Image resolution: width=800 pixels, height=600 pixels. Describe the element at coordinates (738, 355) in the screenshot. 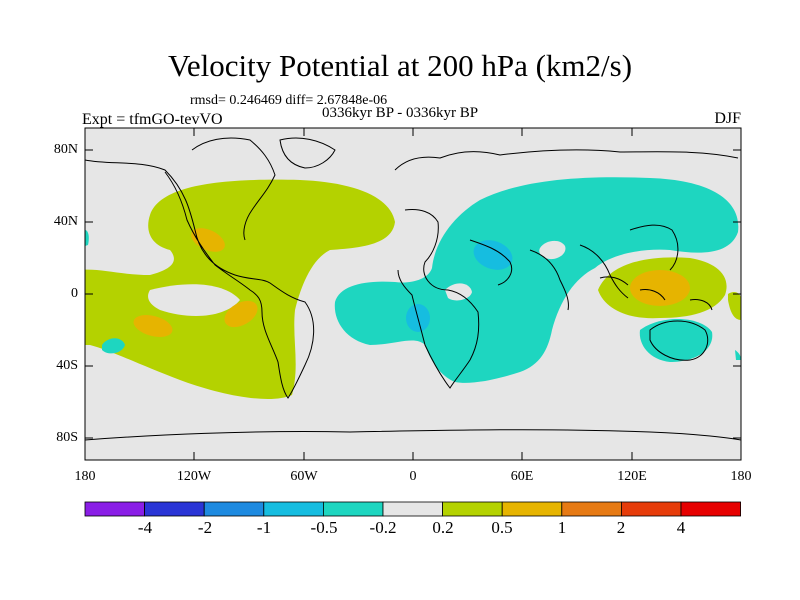

I see `negative-region-east-edge-south` at that location.